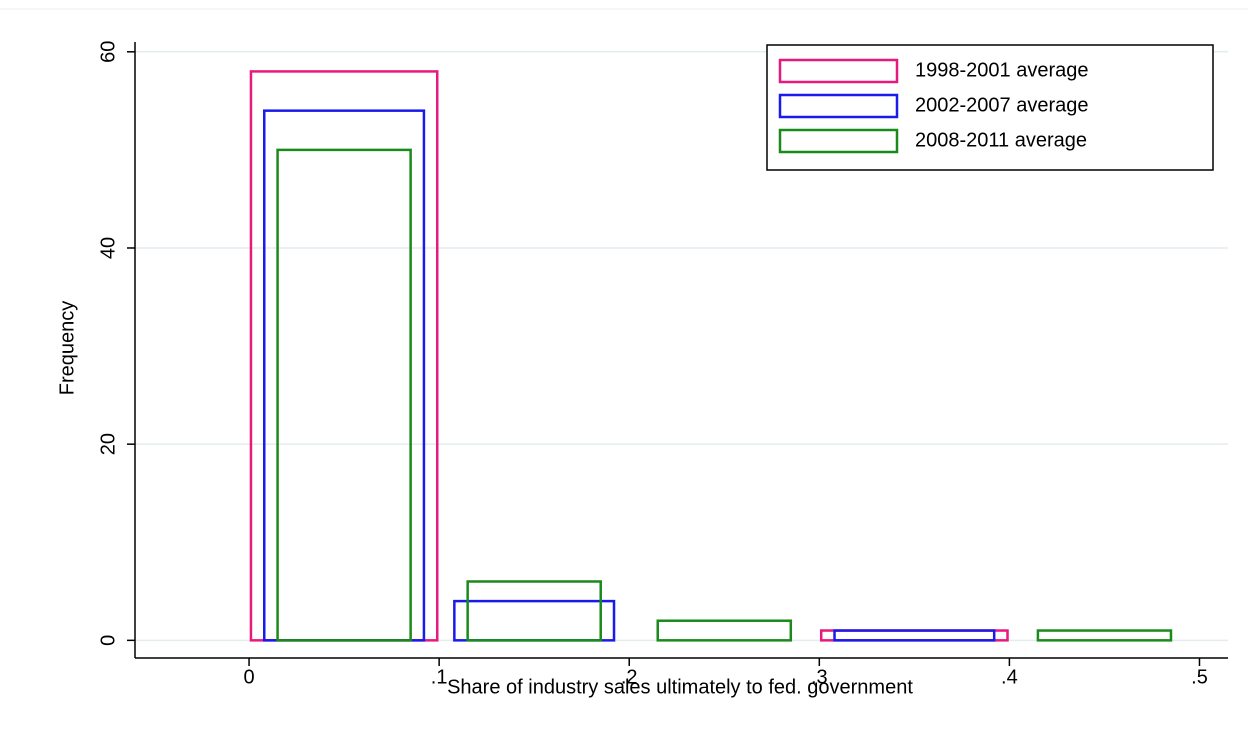 The height and width of the screenshot is (752, 1248). What do you see at coordinates (439, 677) in the screenshot?
I see `x-tick-label: .1` at bounding box center [439, 677].